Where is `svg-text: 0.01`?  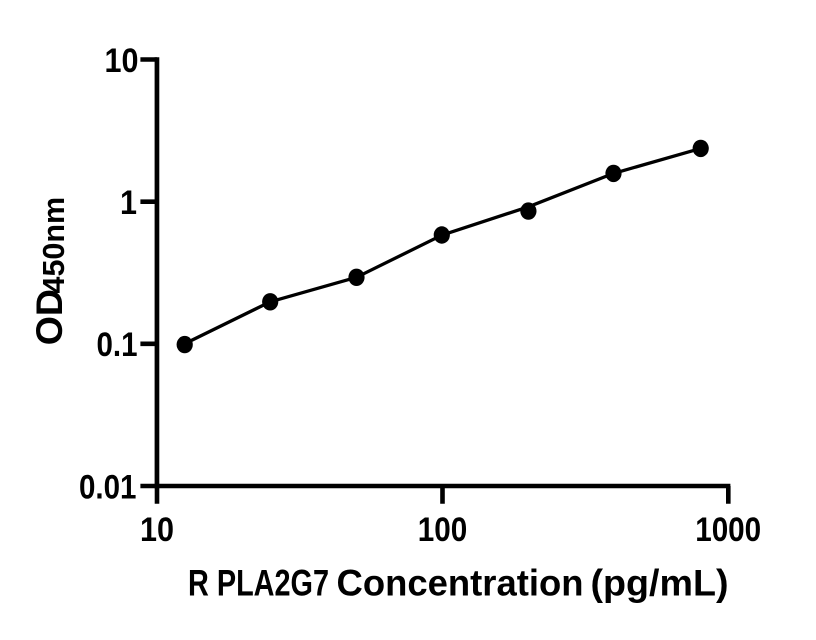 svg-text: 0.01 is located at coordinates (108, 487).